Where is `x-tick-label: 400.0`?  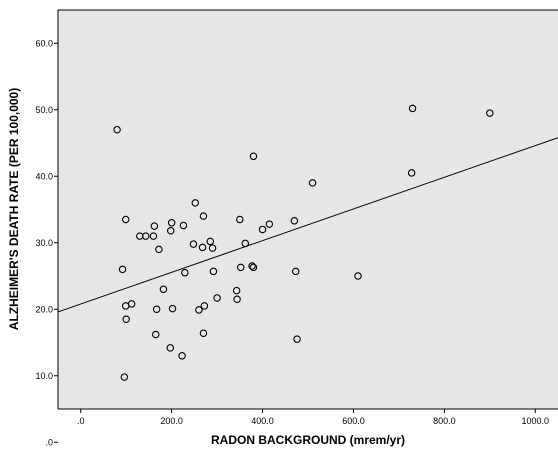
x-tick-label: 400.0 is located at coordinates (262, 421).